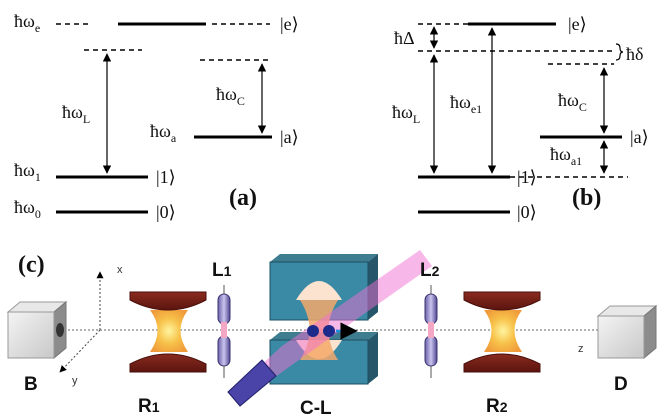  What do you see at coordinates (230, 96) in the screenshot?
I see `label-omega-C: ħωC` at bounding box center [230, 96].